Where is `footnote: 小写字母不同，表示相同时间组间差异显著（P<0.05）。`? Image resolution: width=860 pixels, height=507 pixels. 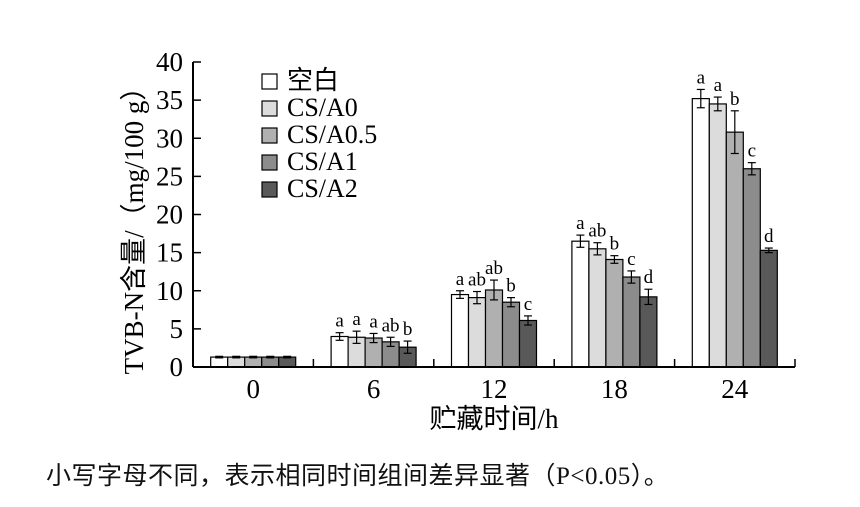 footnote: 小写字母不同，表示相同时间组间差异显著（P<0.05）。 is located at coordinates (358, 476).